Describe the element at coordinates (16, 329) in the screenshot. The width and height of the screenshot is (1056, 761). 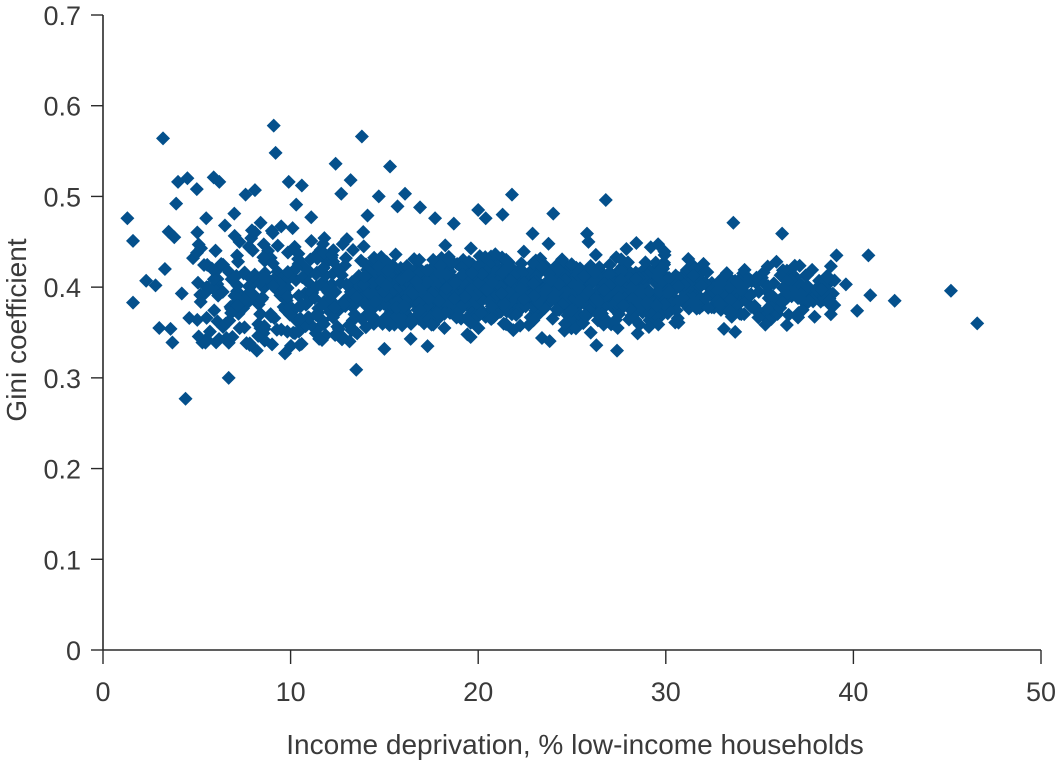
I see `y-axis-title: Gini coefficient` at that location.